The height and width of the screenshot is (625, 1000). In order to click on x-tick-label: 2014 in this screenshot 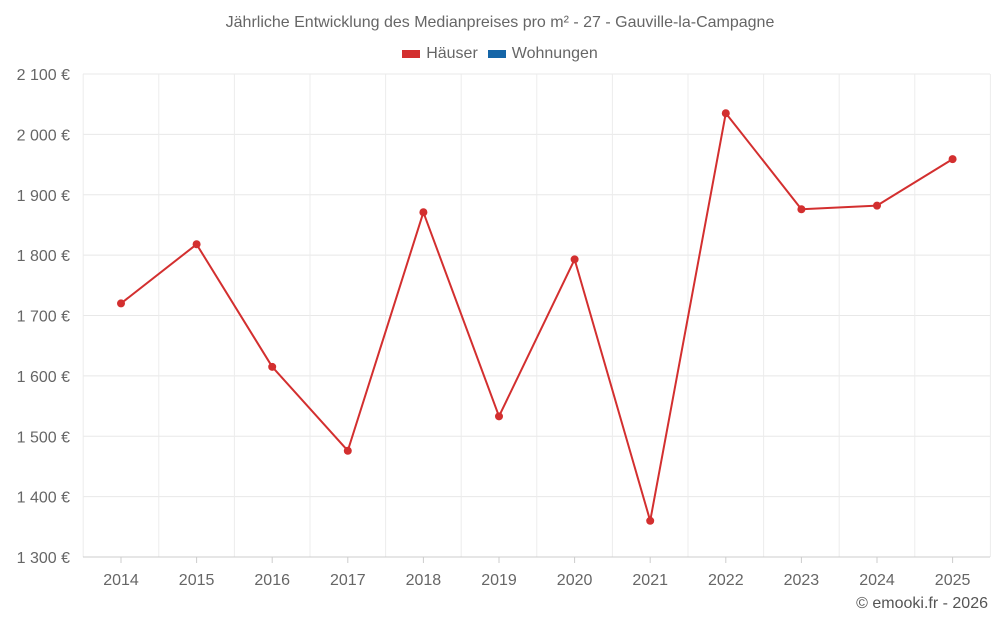, I will do `click(121, 580)`.